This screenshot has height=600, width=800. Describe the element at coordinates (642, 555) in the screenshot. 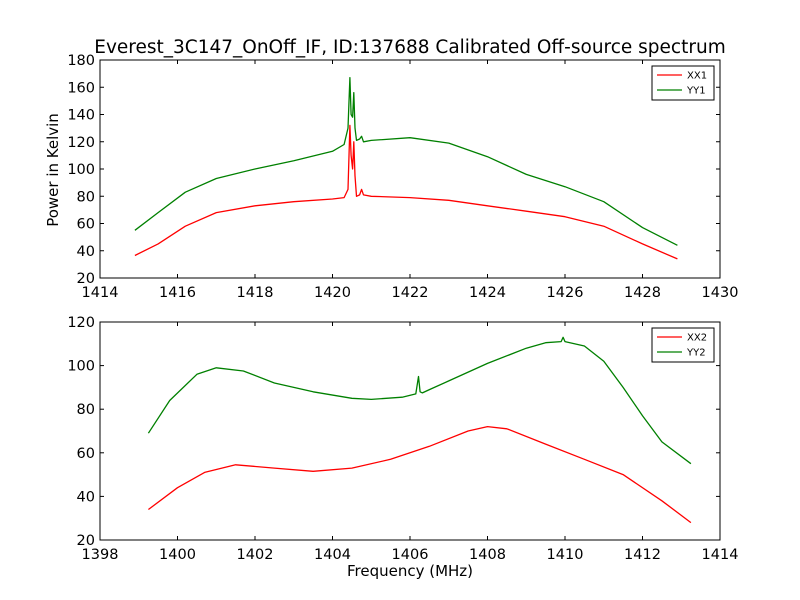

I see `x-tick-label: 1412` at that location.